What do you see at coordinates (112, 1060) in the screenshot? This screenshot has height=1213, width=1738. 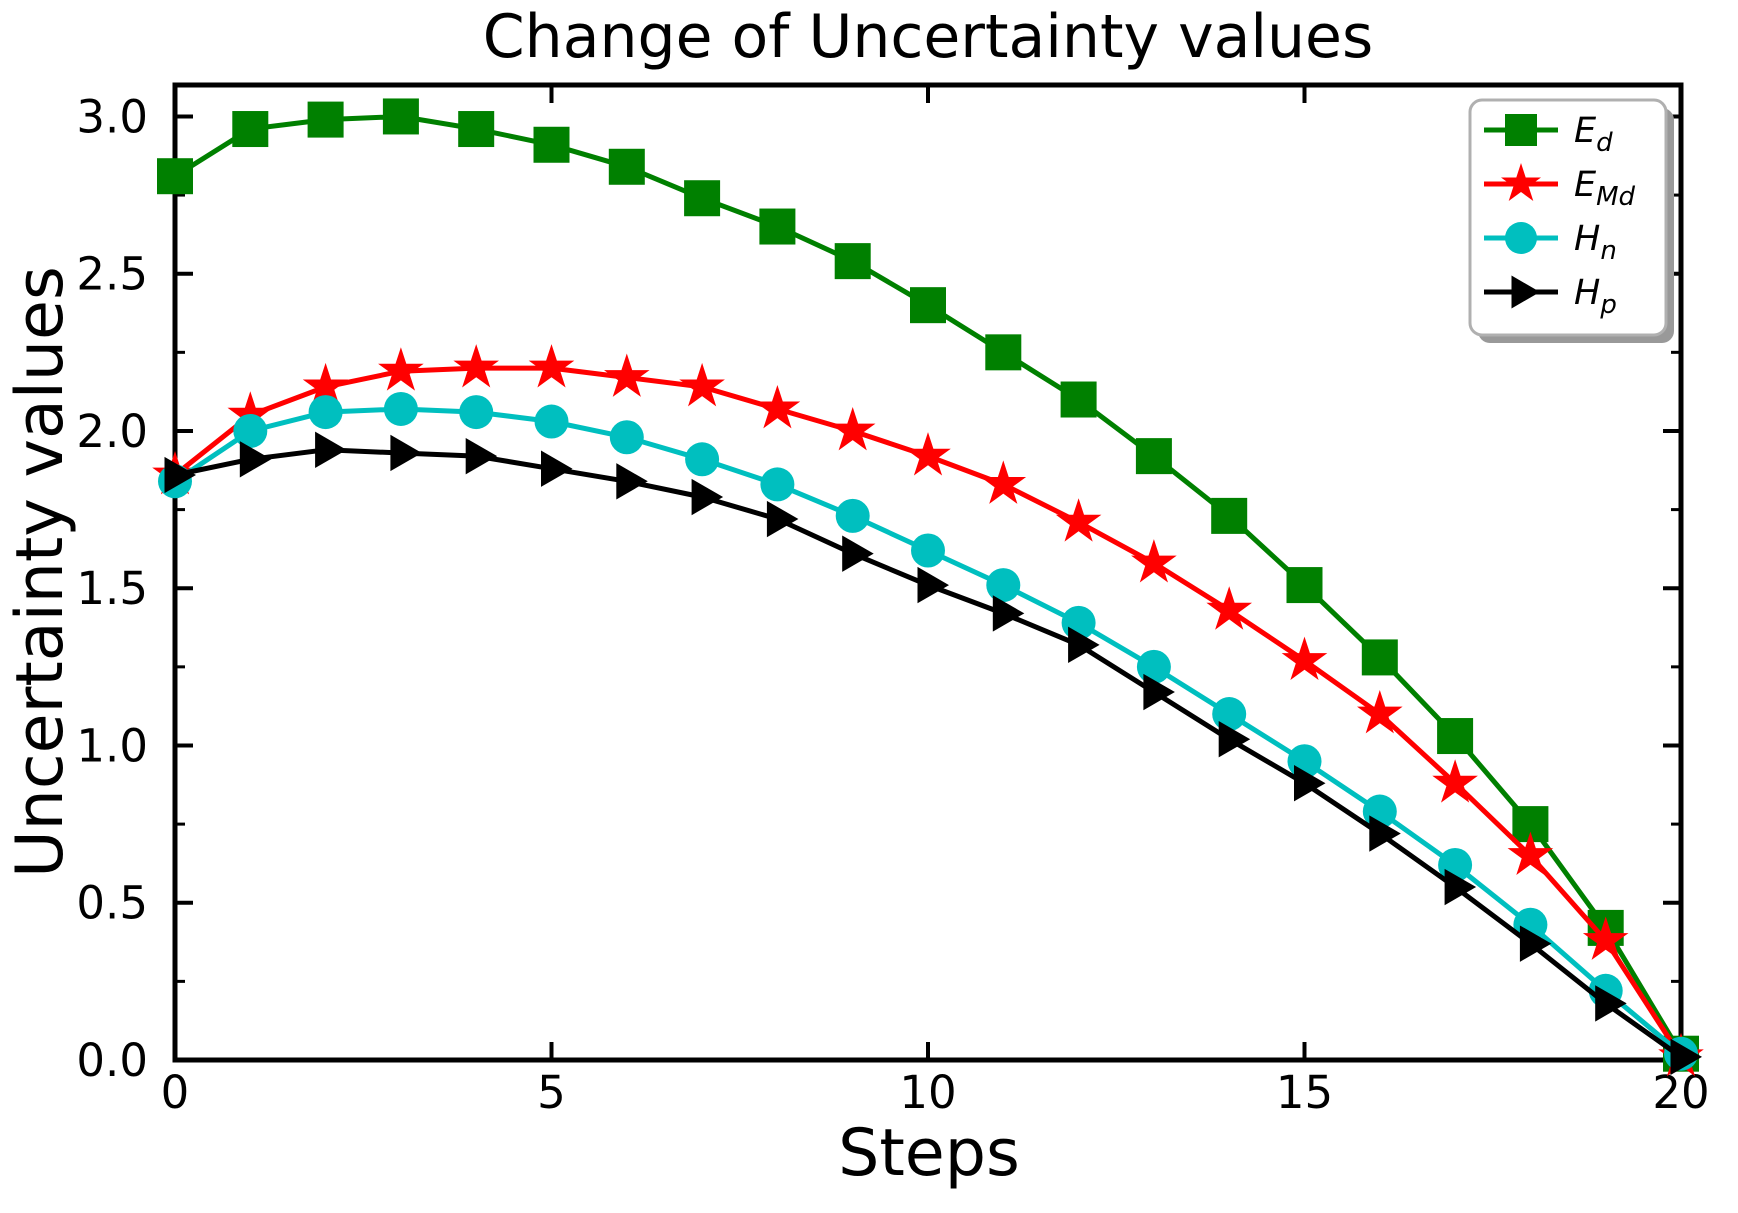 I see `y-tick-label: 0.0` at bounding box center [112, 1060].